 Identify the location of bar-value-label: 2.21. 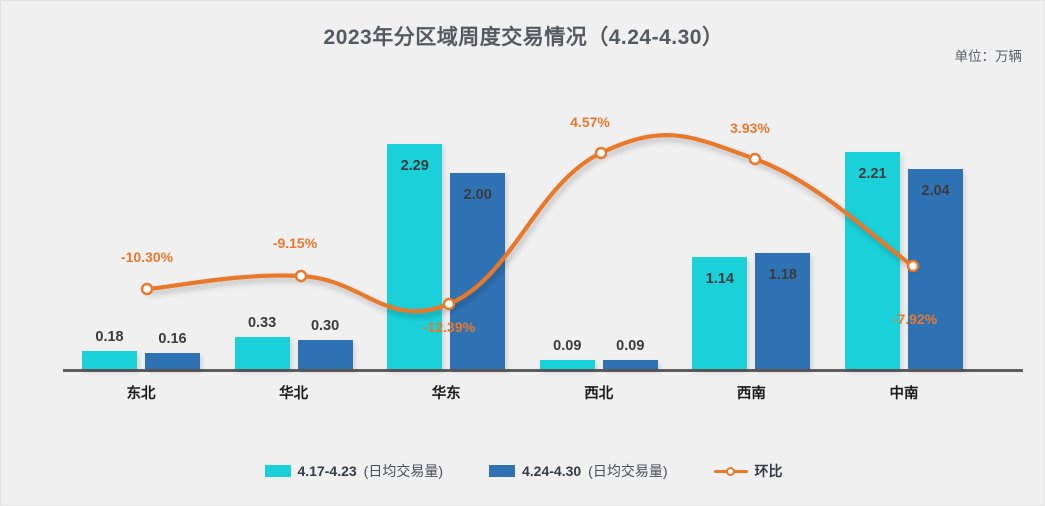
(872, 174).